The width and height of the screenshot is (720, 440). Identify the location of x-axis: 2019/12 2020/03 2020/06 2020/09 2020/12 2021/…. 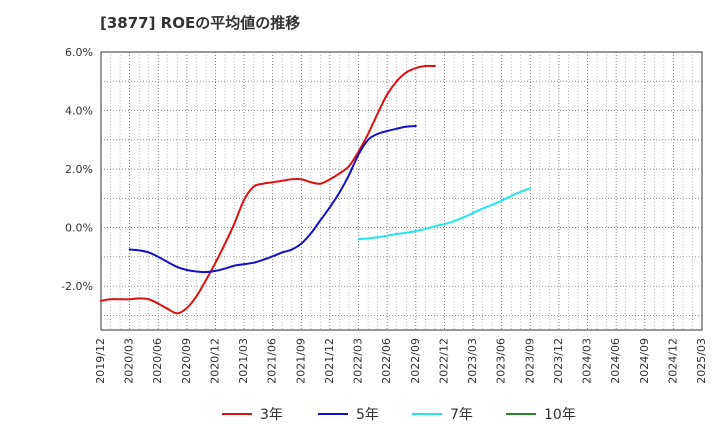
(401, 361).